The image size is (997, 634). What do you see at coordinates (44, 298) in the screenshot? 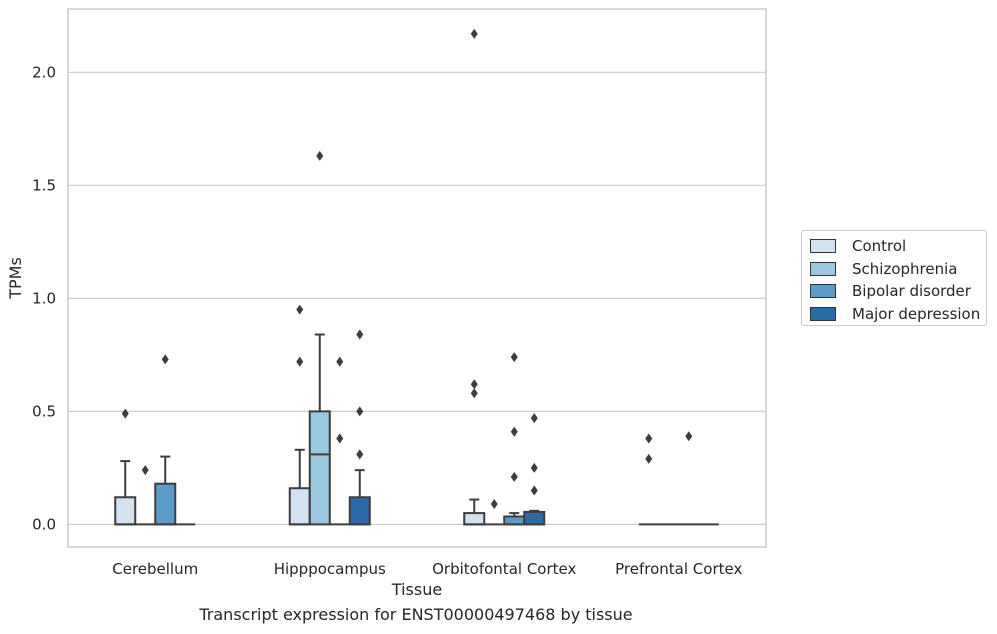
I see `y-tick-label: 1.0` at bounding box center [44, 298].